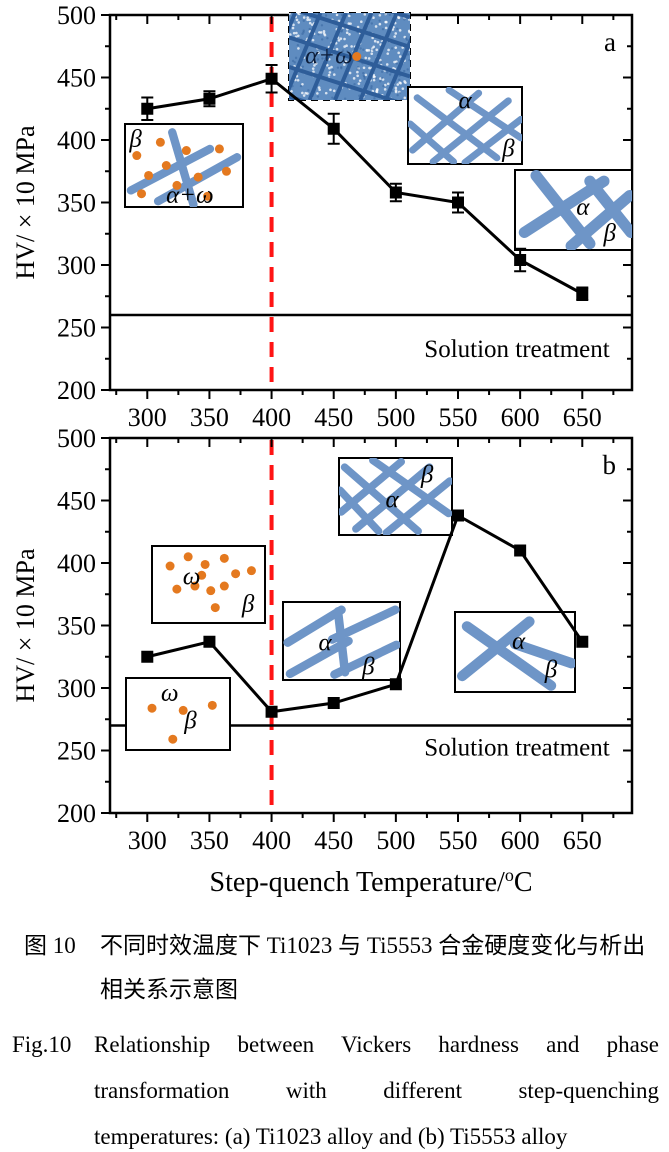 This screenshot has width=669, height=1152. Describe the element at coordinates (371, 881) in the screenshot. I see `x-axis-title: Step-quench Temperature/oC` at that location.